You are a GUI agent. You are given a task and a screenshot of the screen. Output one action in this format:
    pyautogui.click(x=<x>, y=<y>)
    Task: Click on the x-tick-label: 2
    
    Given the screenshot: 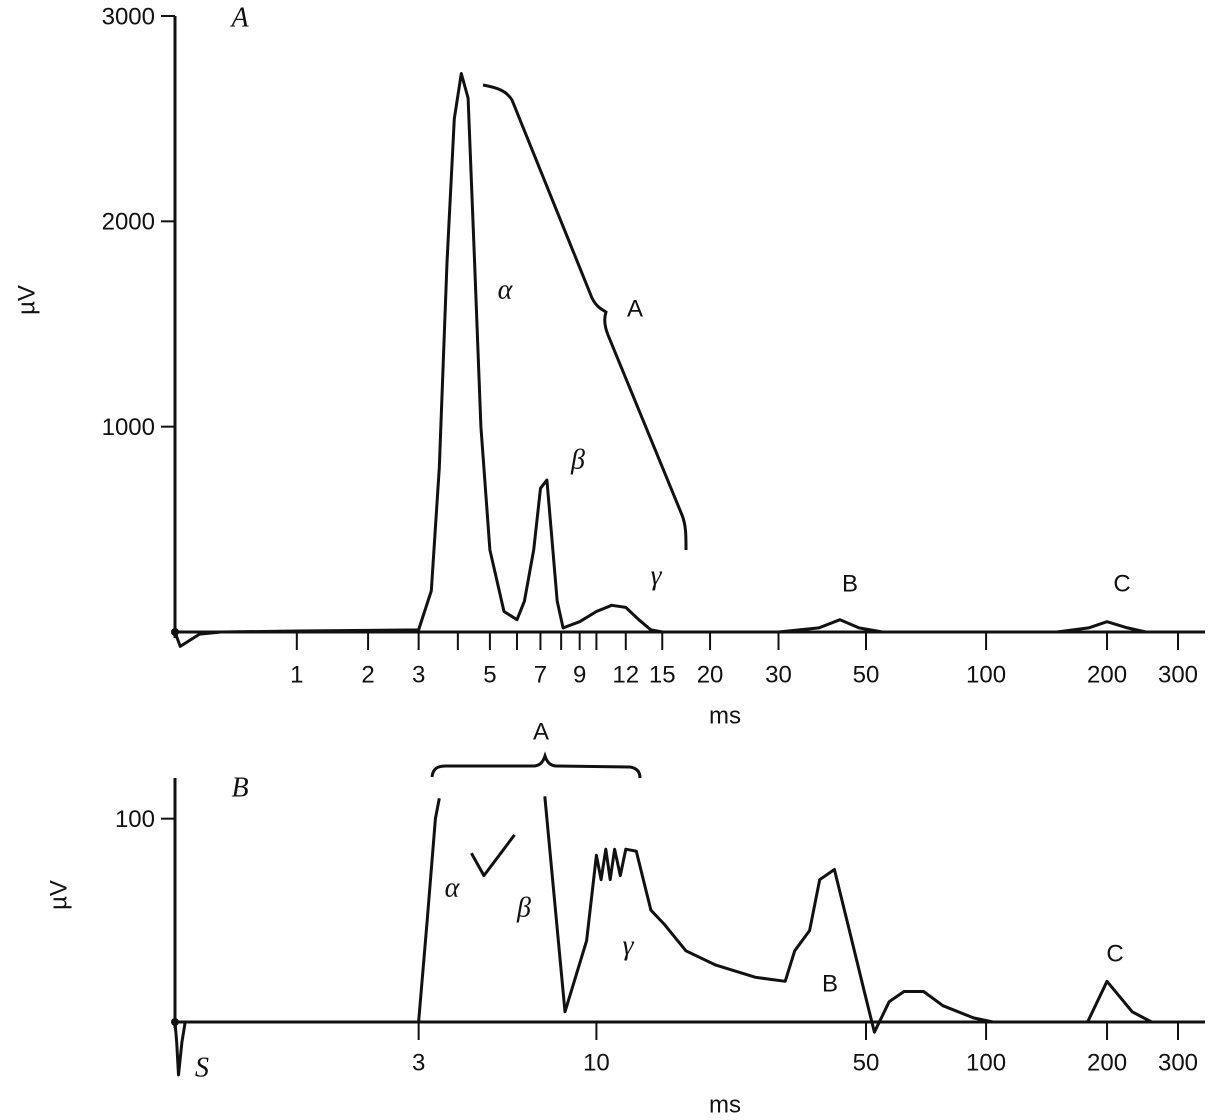 What is the action you would take?
    pyautogui.click(x=367, y=674)
    